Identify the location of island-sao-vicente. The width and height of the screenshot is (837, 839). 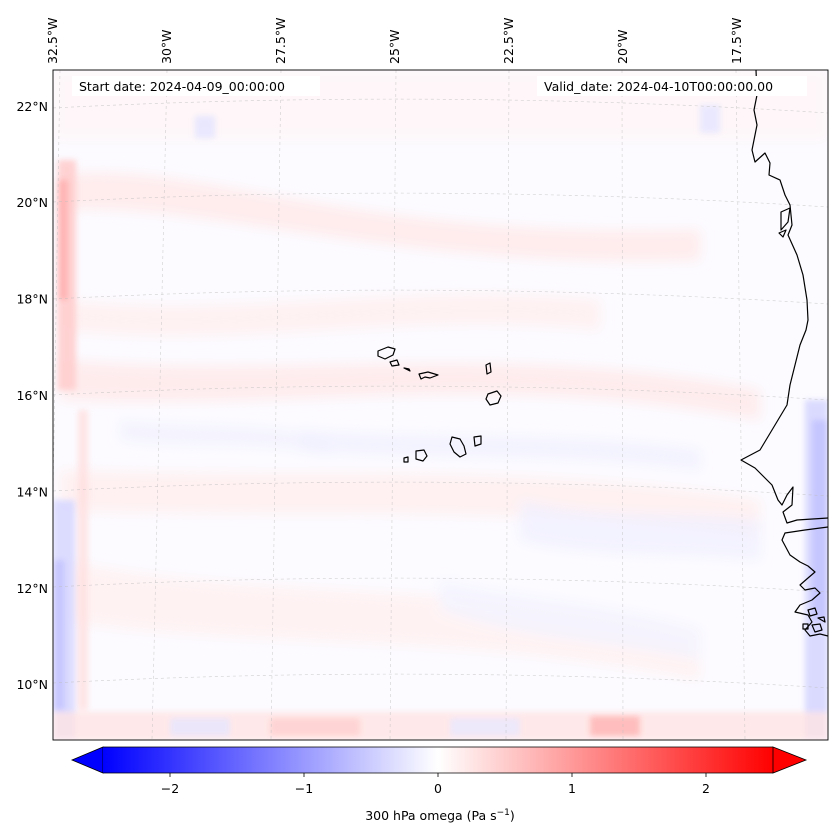
(394, 363).